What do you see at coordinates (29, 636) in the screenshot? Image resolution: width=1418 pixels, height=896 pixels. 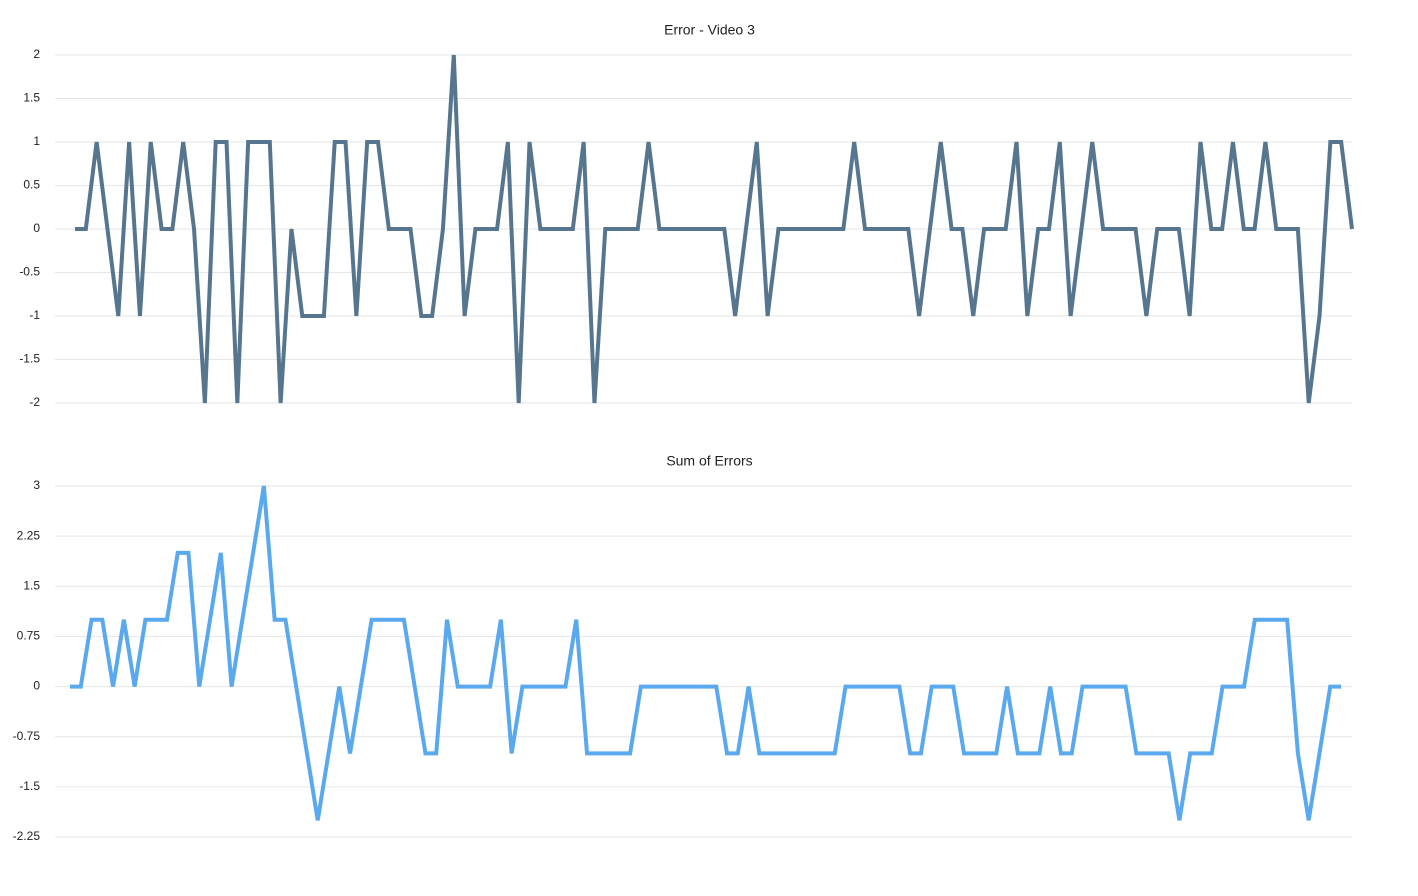 I see `y-tick-label: 0.75` at bounding box center [29, 636].